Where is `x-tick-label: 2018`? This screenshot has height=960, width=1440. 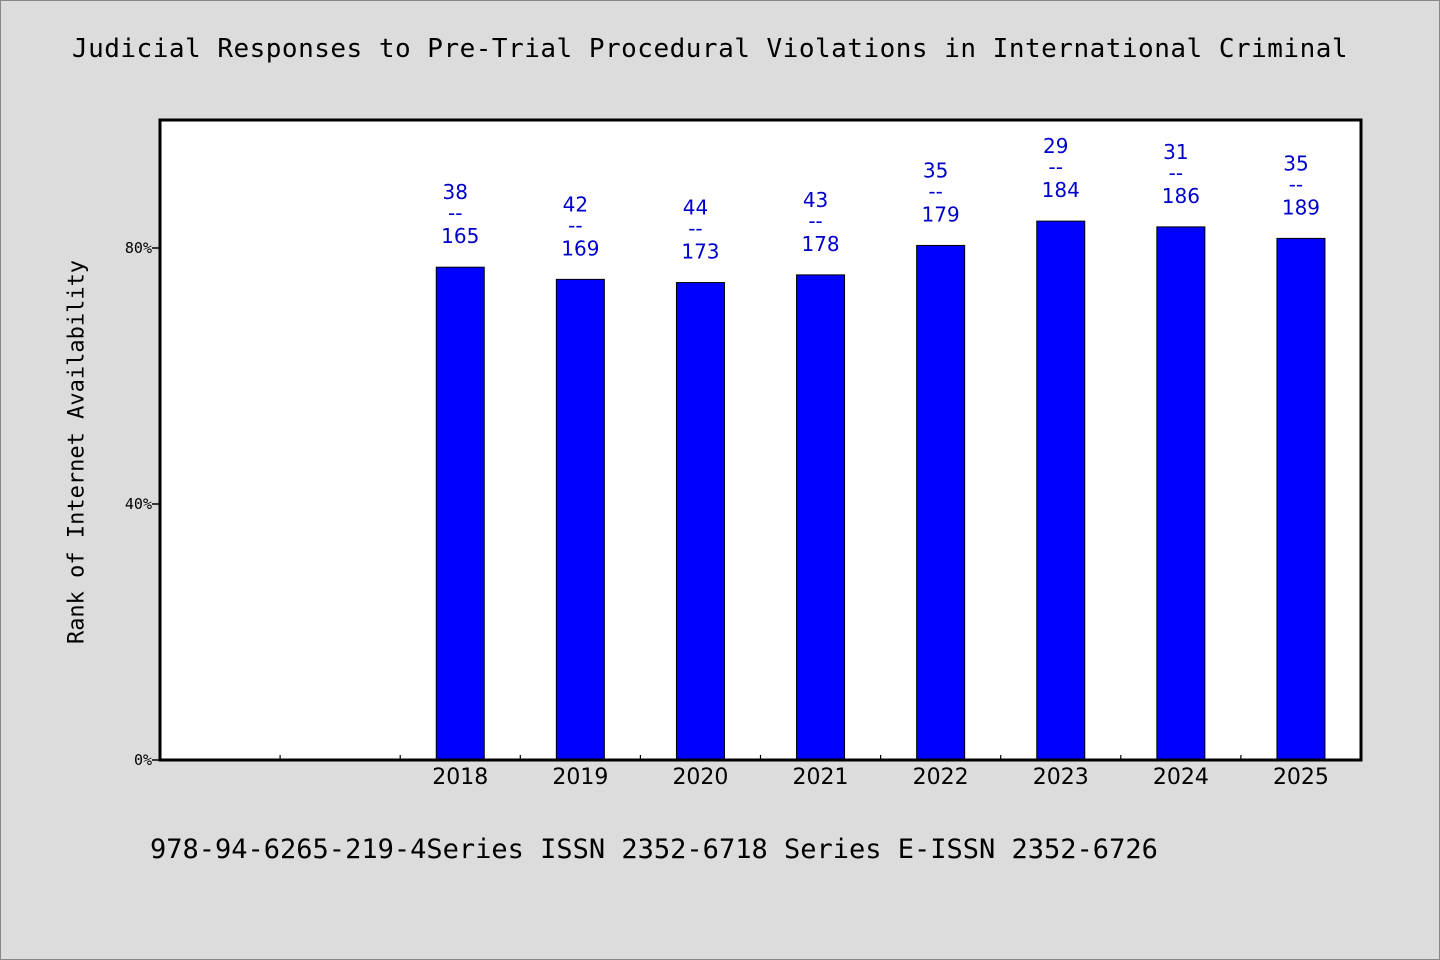 x-tick-label: 2018 is located at coordinates (460, 777).